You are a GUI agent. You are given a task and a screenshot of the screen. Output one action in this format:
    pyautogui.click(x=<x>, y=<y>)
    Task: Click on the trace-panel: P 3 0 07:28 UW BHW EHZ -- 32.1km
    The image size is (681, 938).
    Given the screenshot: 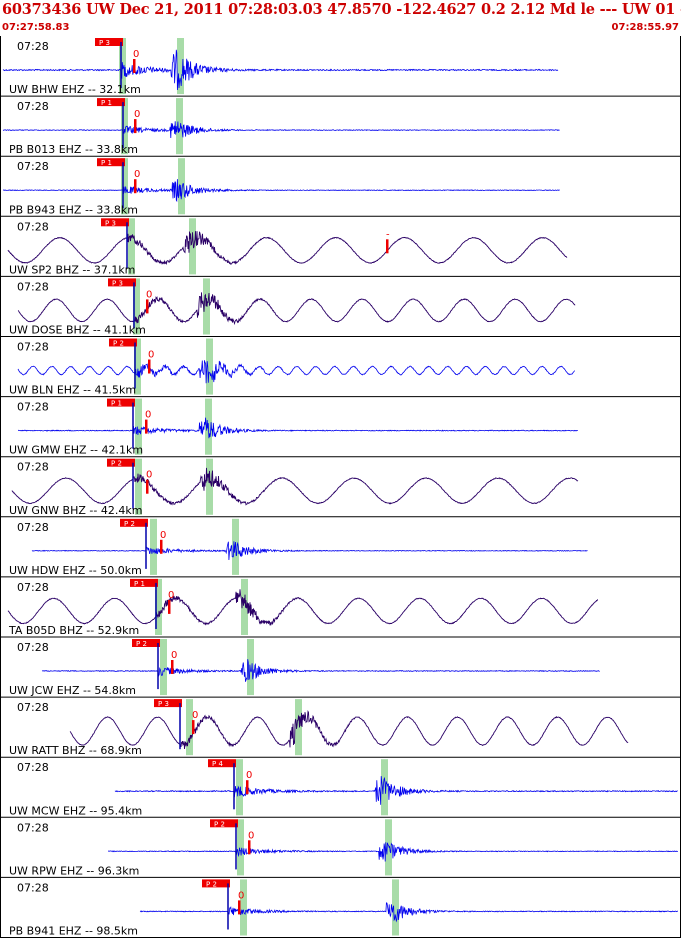 What is the action you would take?
    pyautogui.click(x=340, y=66)
    